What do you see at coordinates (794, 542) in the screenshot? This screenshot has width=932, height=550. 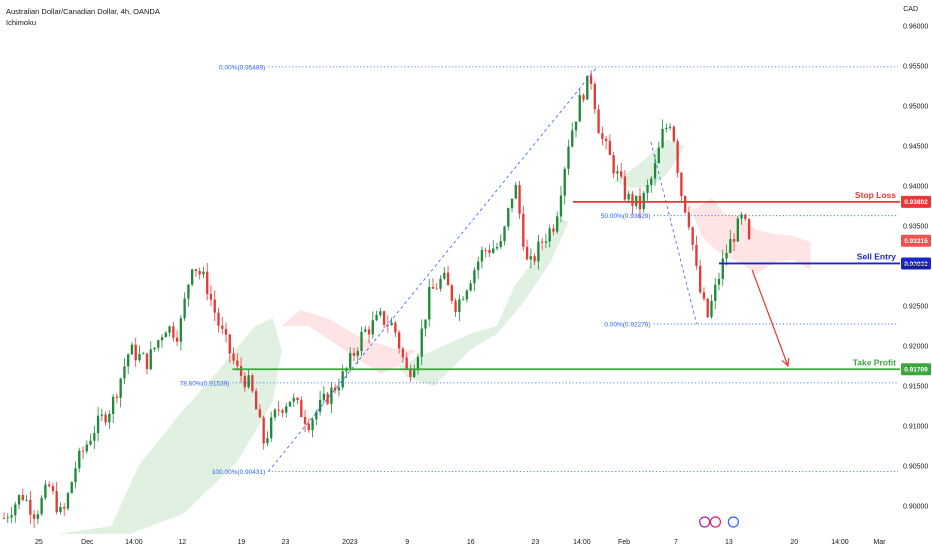 I see `x-tick-label: 20` at bounding box center [794, 542].